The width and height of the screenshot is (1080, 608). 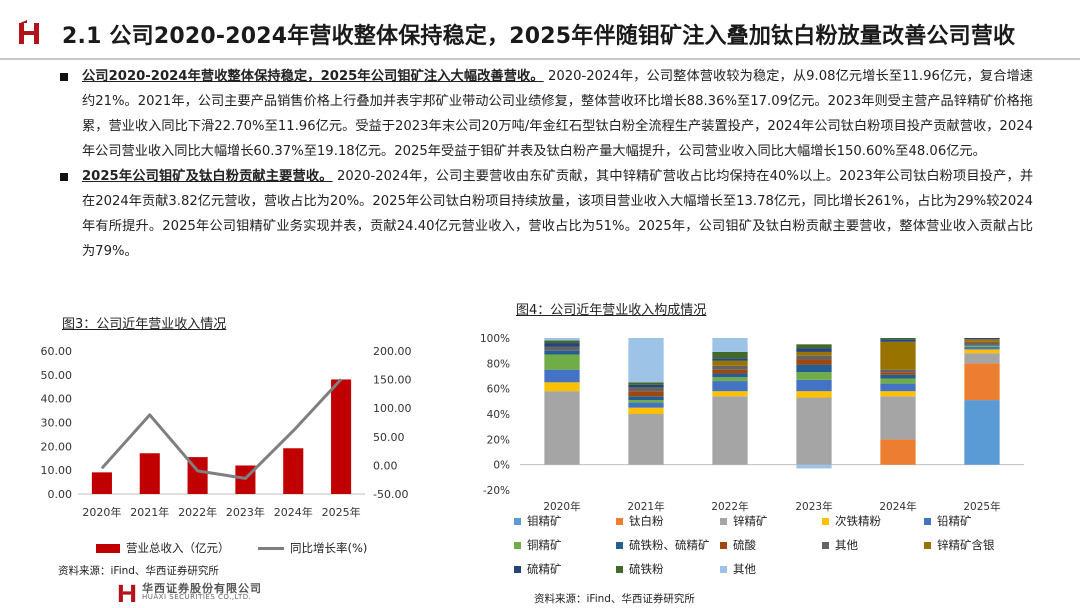 I want to click on legend-label: 次铁精粉, so click(x=858, y=521).